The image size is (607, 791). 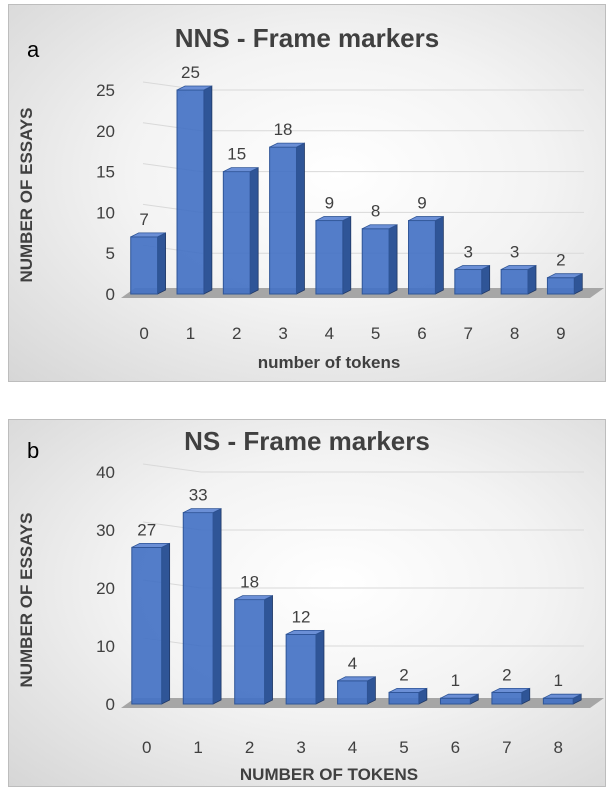 What do you see at coordinates (352, 663) in the screenshot?
I see `data-label: 4` at bounding box center [352, 663].